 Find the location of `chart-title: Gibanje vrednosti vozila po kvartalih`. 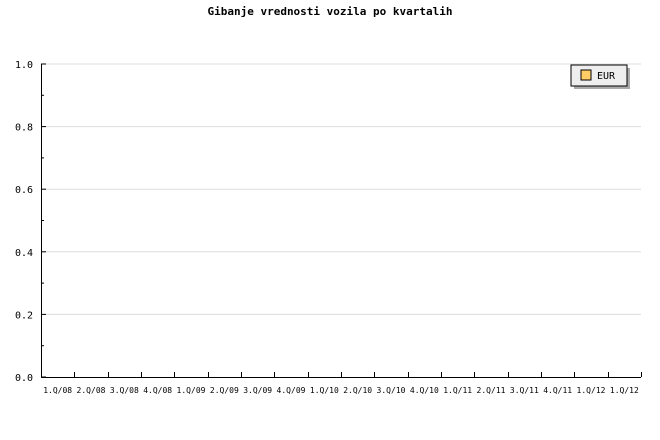

chart-title: Gibanje vrednosti vozila po kvartalih is located at coordinates (329, 11).